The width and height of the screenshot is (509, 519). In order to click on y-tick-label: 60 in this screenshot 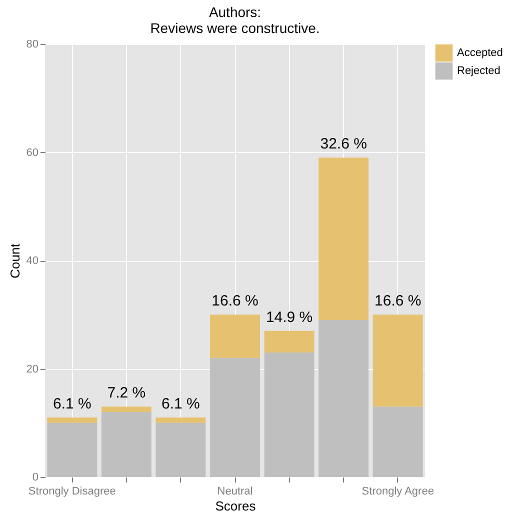, I will do `click(32, 152)`.